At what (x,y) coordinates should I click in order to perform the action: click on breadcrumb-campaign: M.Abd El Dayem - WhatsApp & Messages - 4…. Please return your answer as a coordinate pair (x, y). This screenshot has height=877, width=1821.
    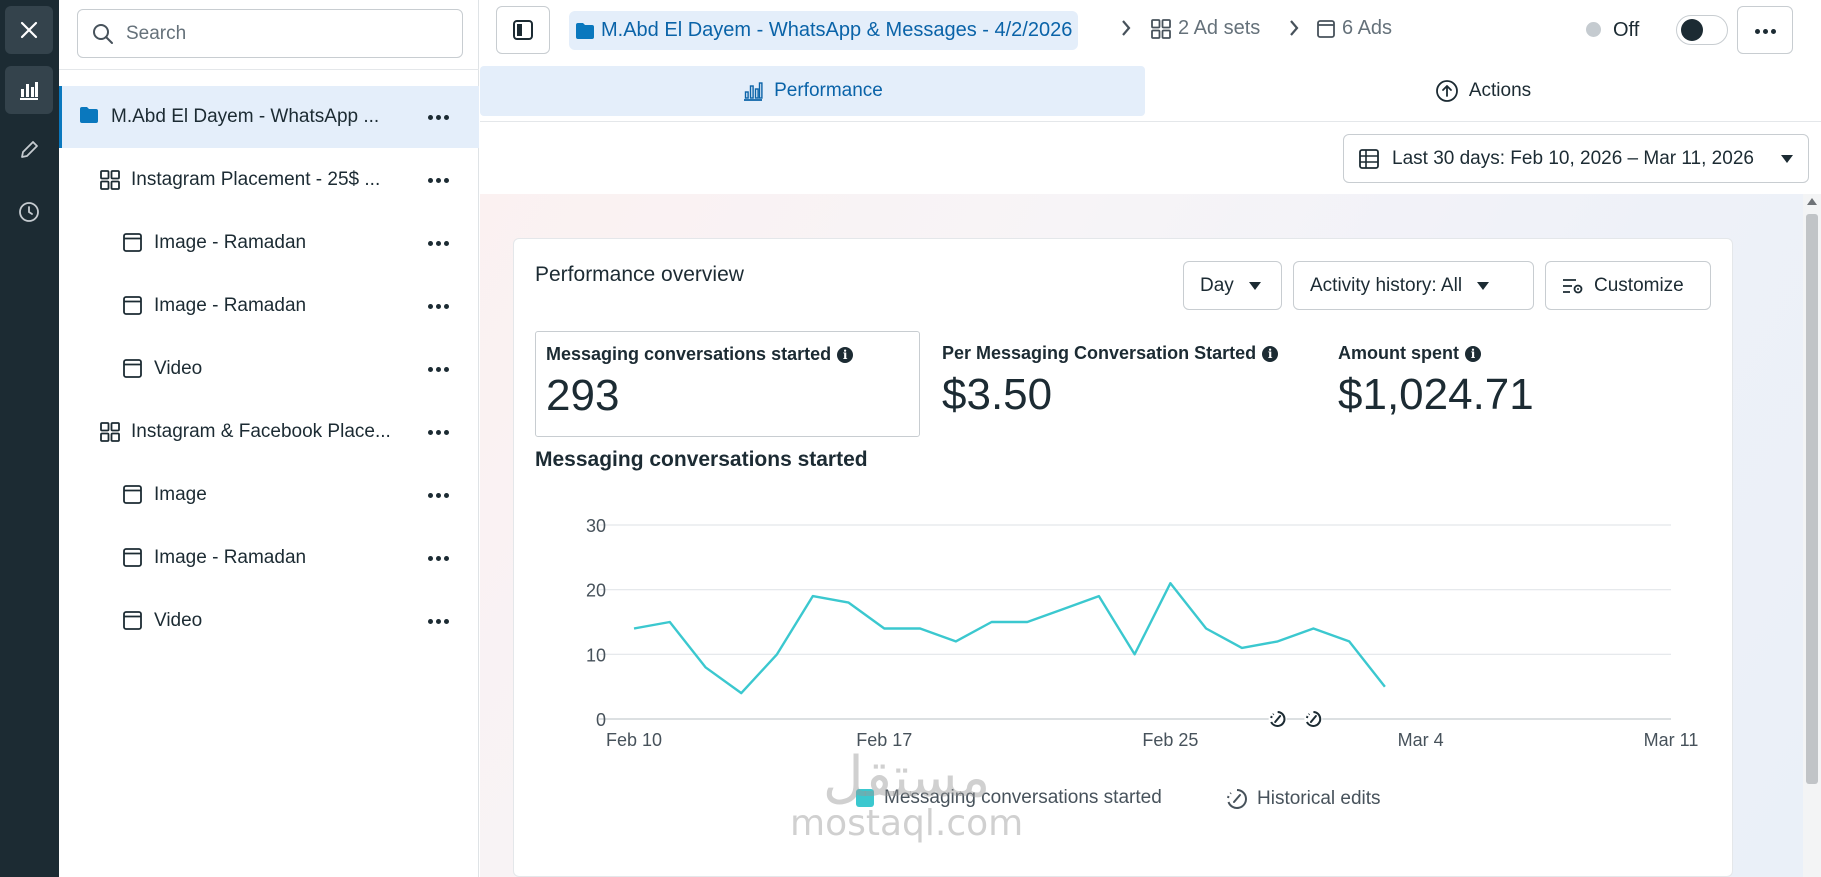
    Looking at the image, I should click on (824, 30).